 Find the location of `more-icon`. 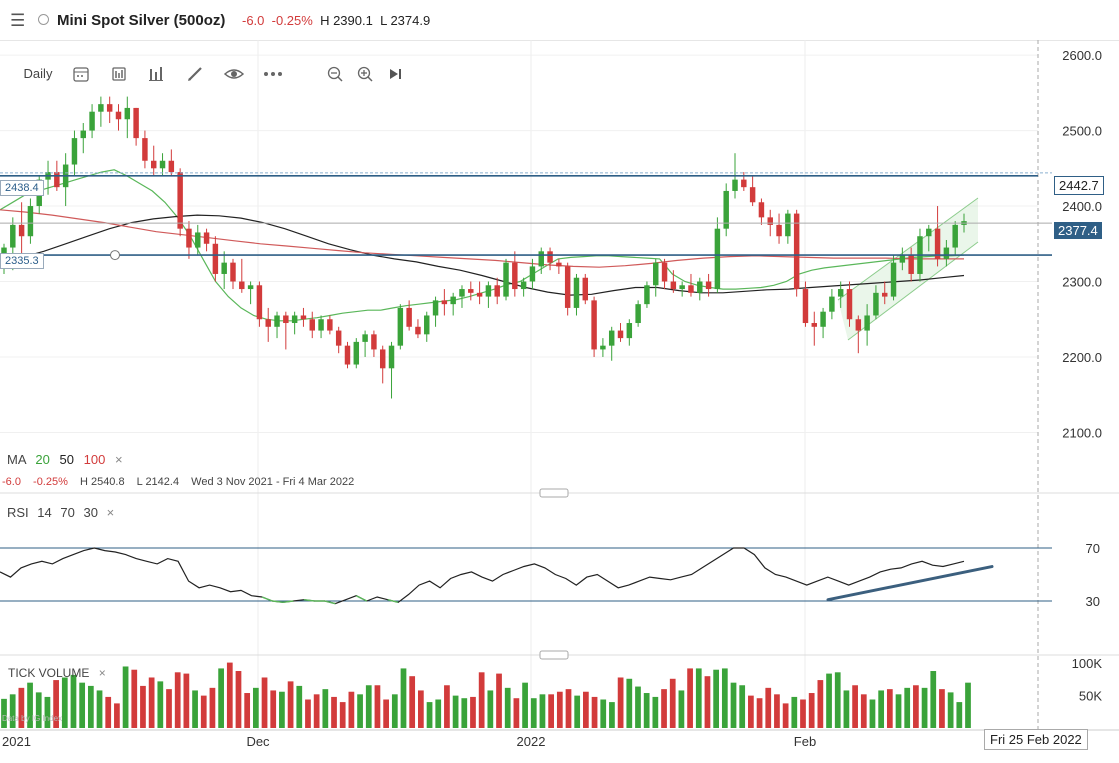

more-icon is located at coordinates (273, 74).